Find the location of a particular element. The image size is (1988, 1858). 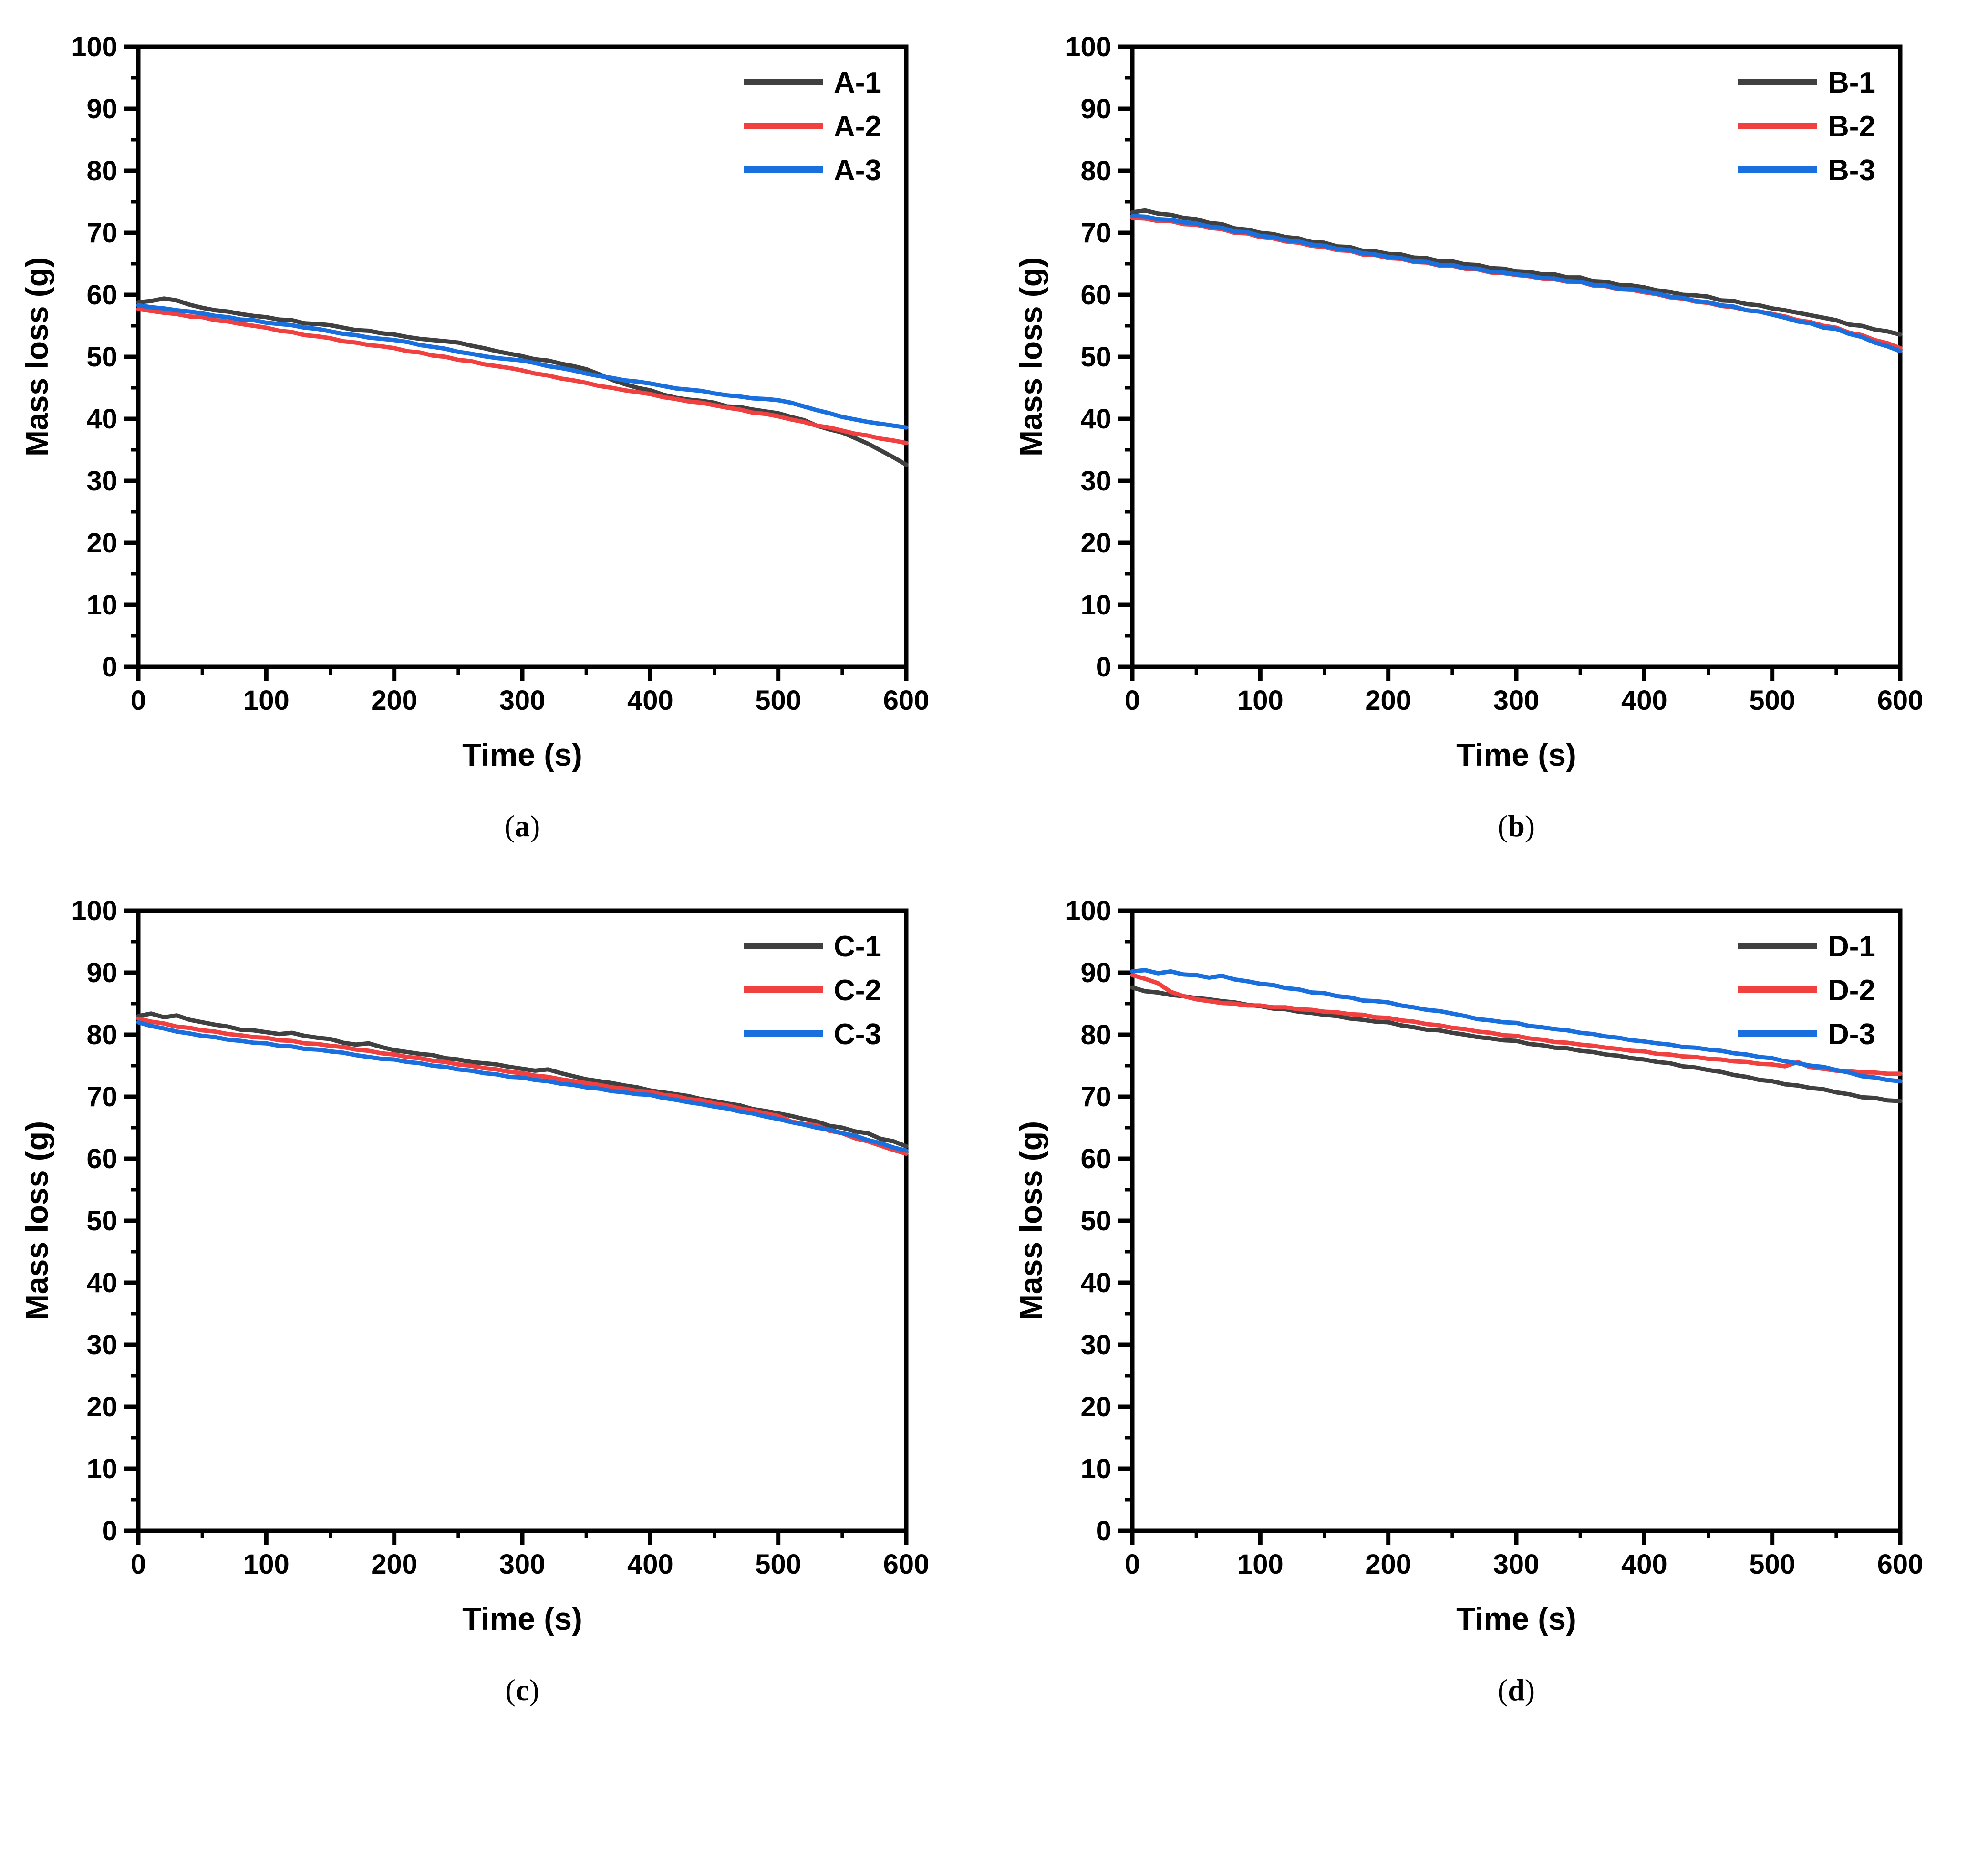

x-tick-label: 500 is located at coordinates (778, 700).